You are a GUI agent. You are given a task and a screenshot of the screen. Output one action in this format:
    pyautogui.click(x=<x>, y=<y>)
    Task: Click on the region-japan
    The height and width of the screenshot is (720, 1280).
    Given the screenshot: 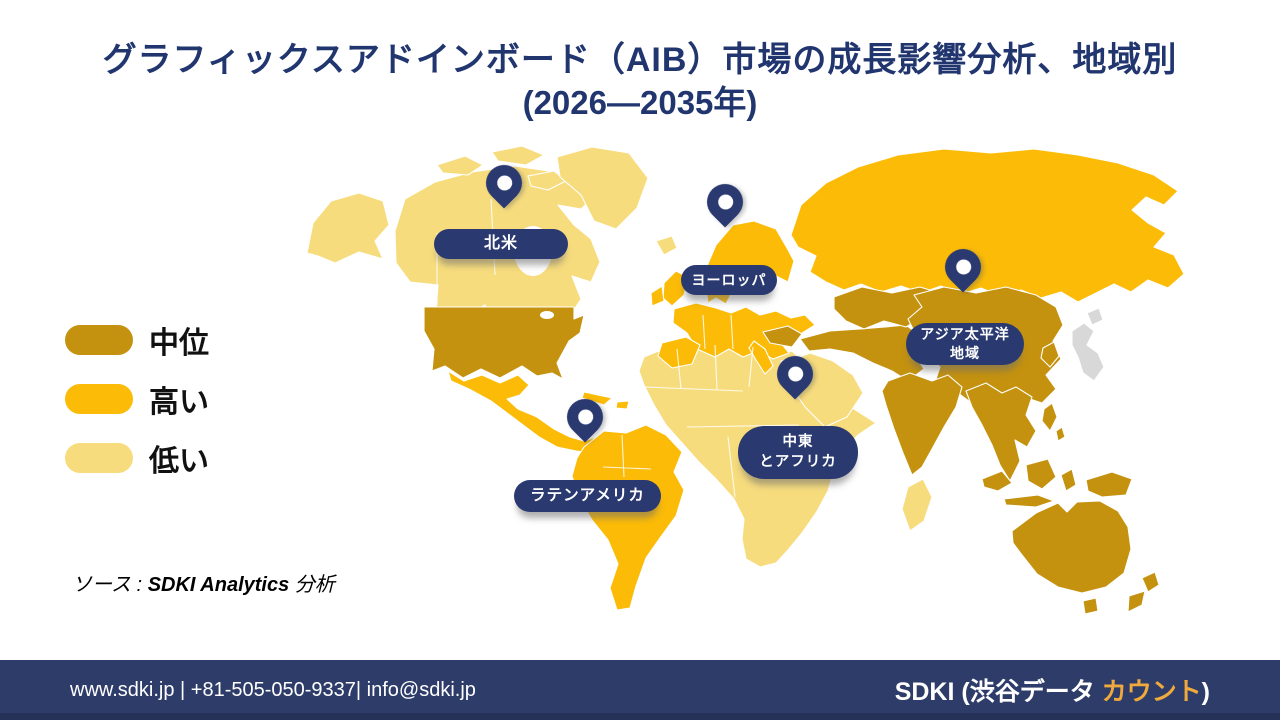 What is the action you would take?
    pyautogui.click(x=1088, y=344)
    